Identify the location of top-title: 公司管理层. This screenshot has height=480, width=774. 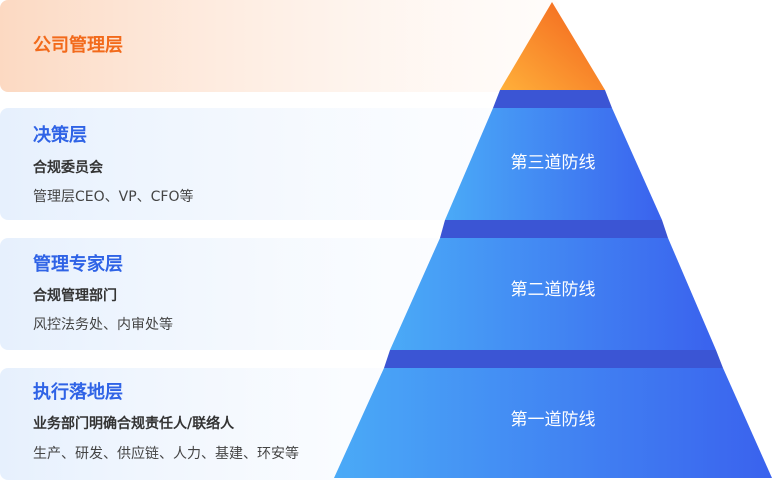
(78, 45).